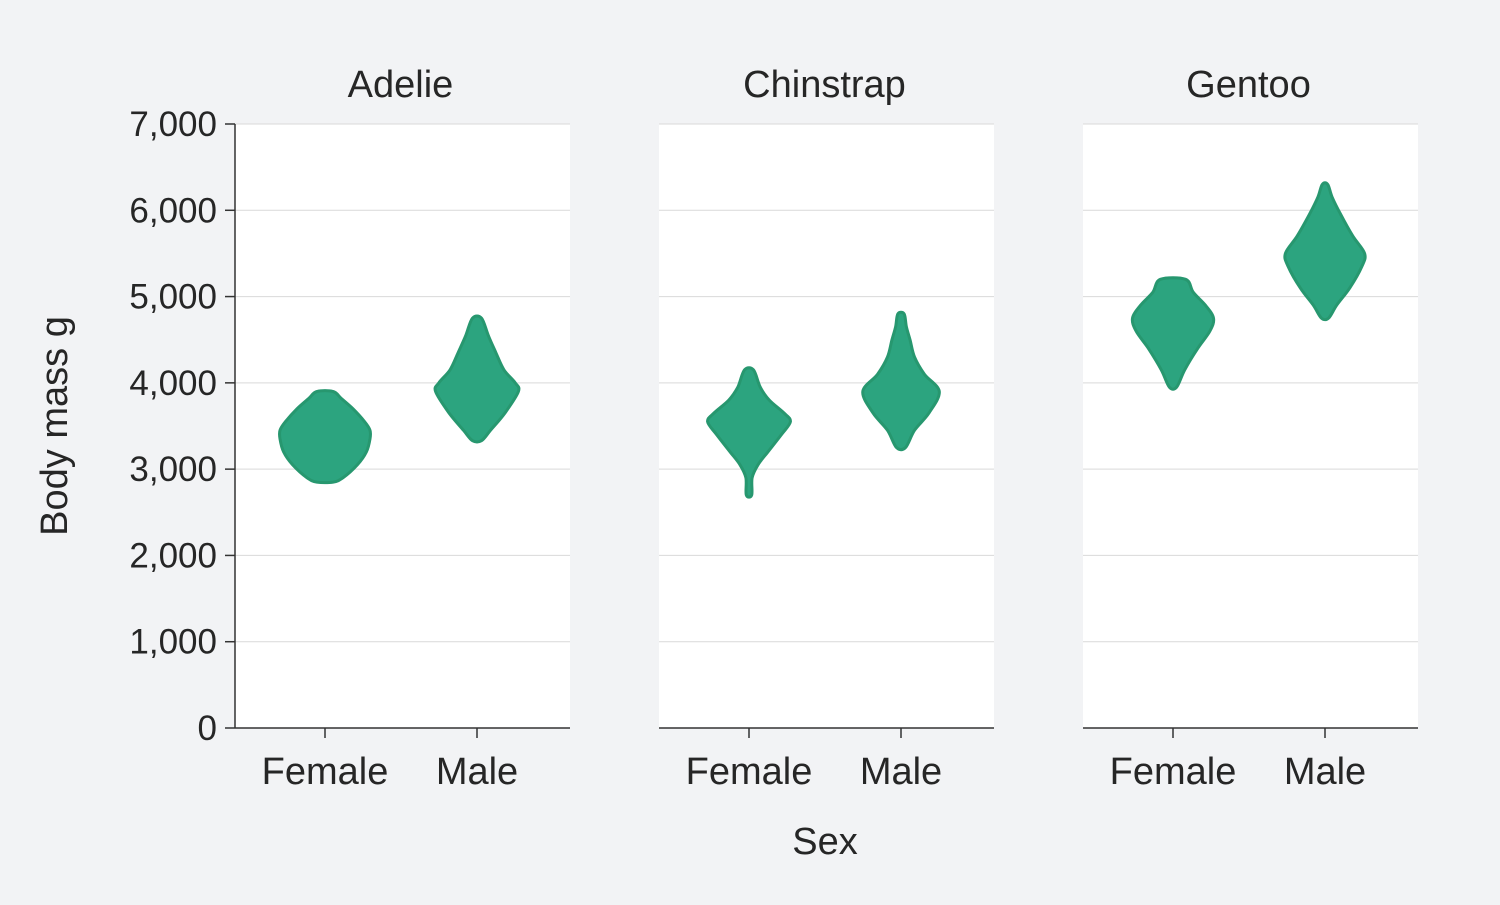 The height and width of the screenshot is (905, 1500). I want to click on x-axis-title: Sex, so click(824, 842).